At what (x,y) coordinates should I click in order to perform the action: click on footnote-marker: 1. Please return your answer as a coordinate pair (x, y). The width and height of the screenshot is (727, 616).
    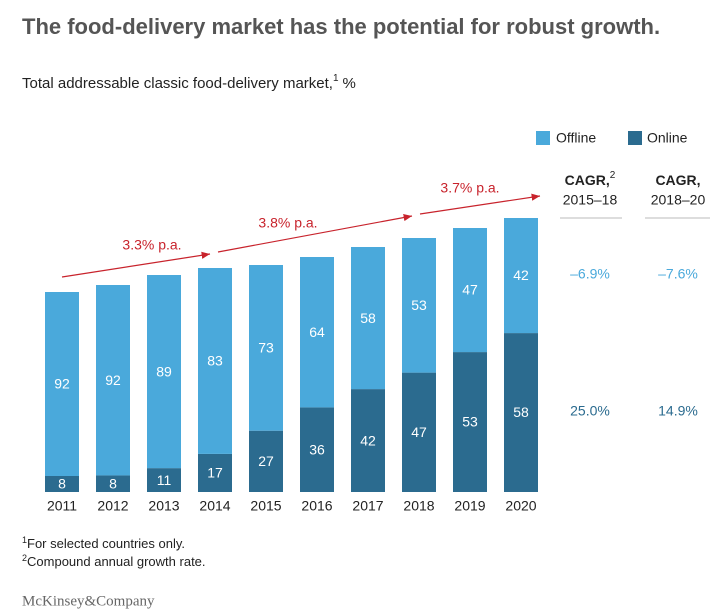
    Looking at the image, I should click on (24, 540).